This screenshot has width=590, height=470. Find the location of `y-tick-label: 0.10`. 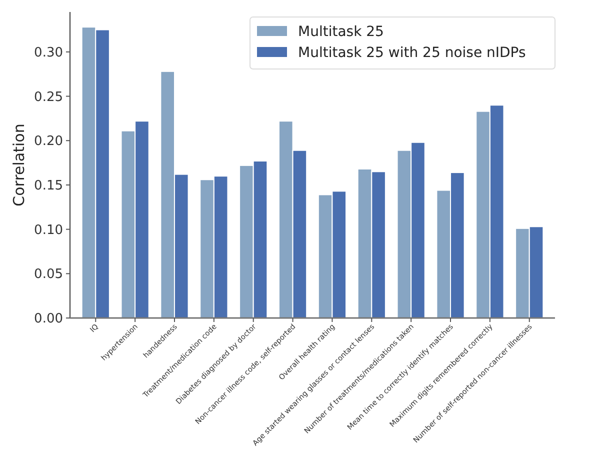

y-tick-label: 0.10 is located at coordinates (48, 230).